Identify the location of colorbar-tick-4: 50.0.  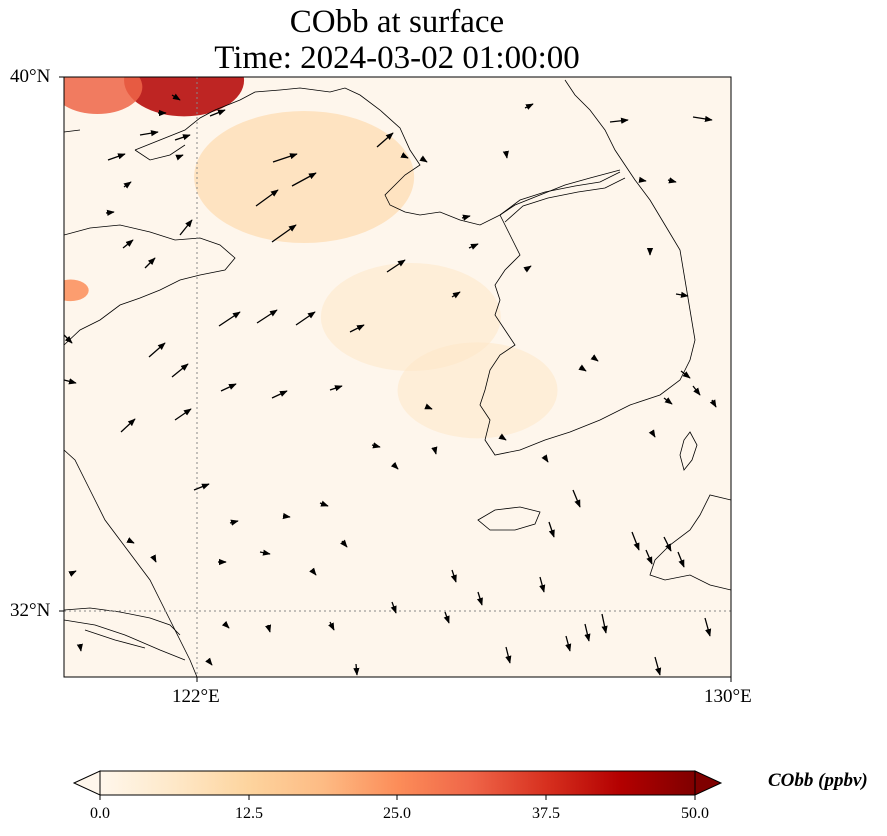
(695, 813).